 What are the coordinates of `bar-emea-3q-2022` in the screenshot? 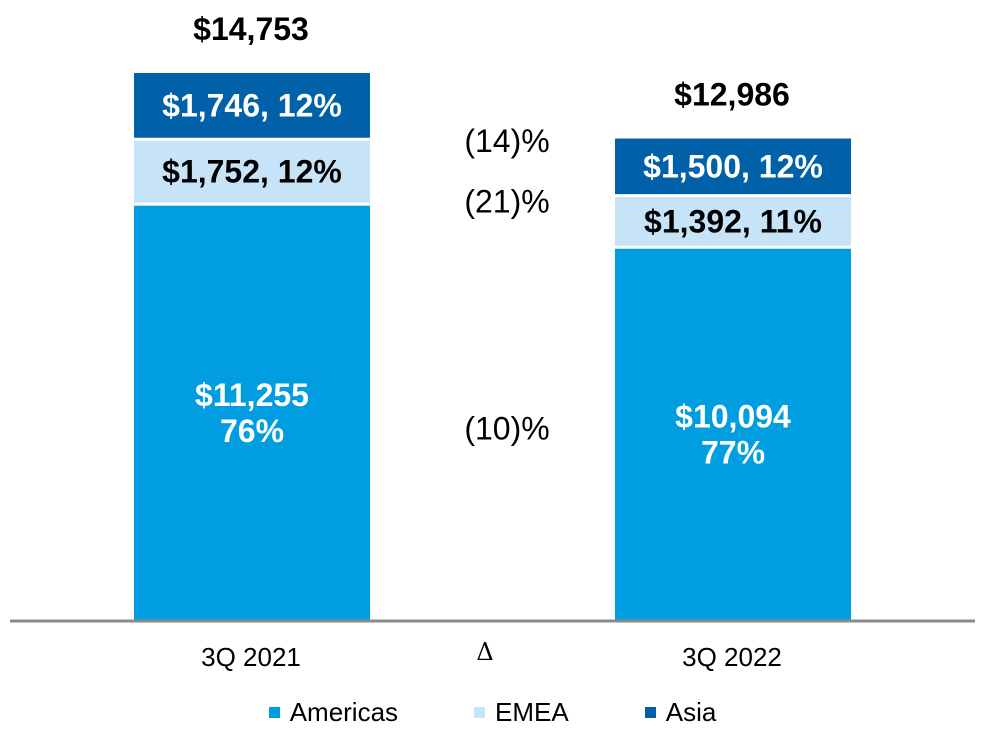 It's located at (733, 221).